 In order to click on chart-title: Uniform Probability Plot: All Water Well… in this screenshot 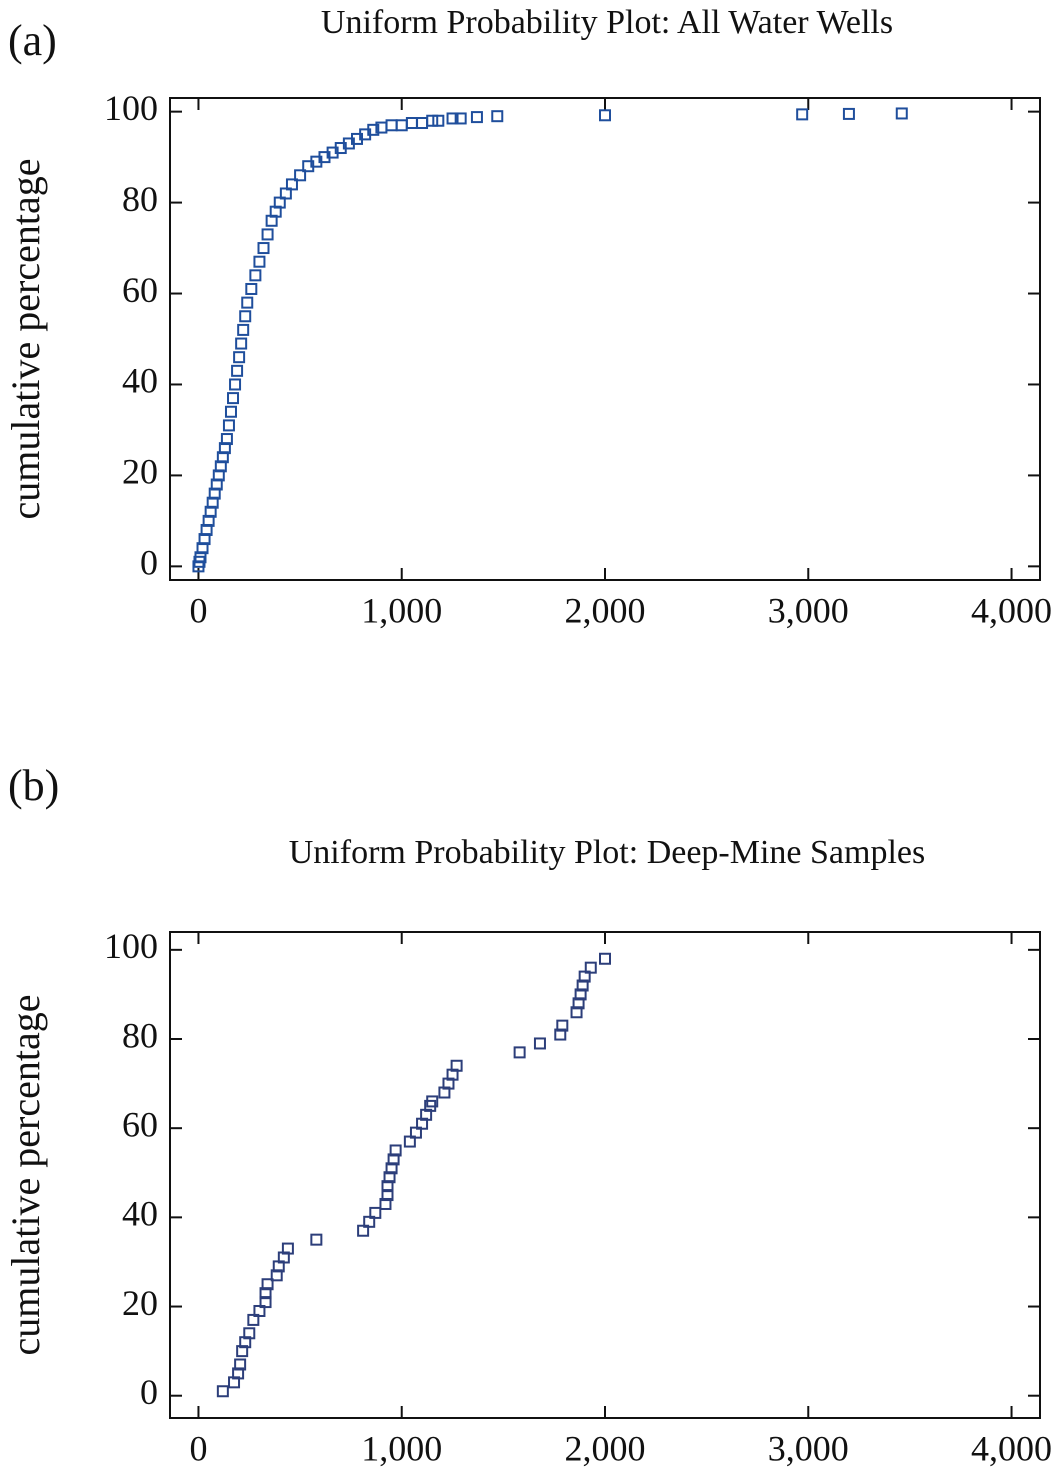, I will do `click(607, 22)`.